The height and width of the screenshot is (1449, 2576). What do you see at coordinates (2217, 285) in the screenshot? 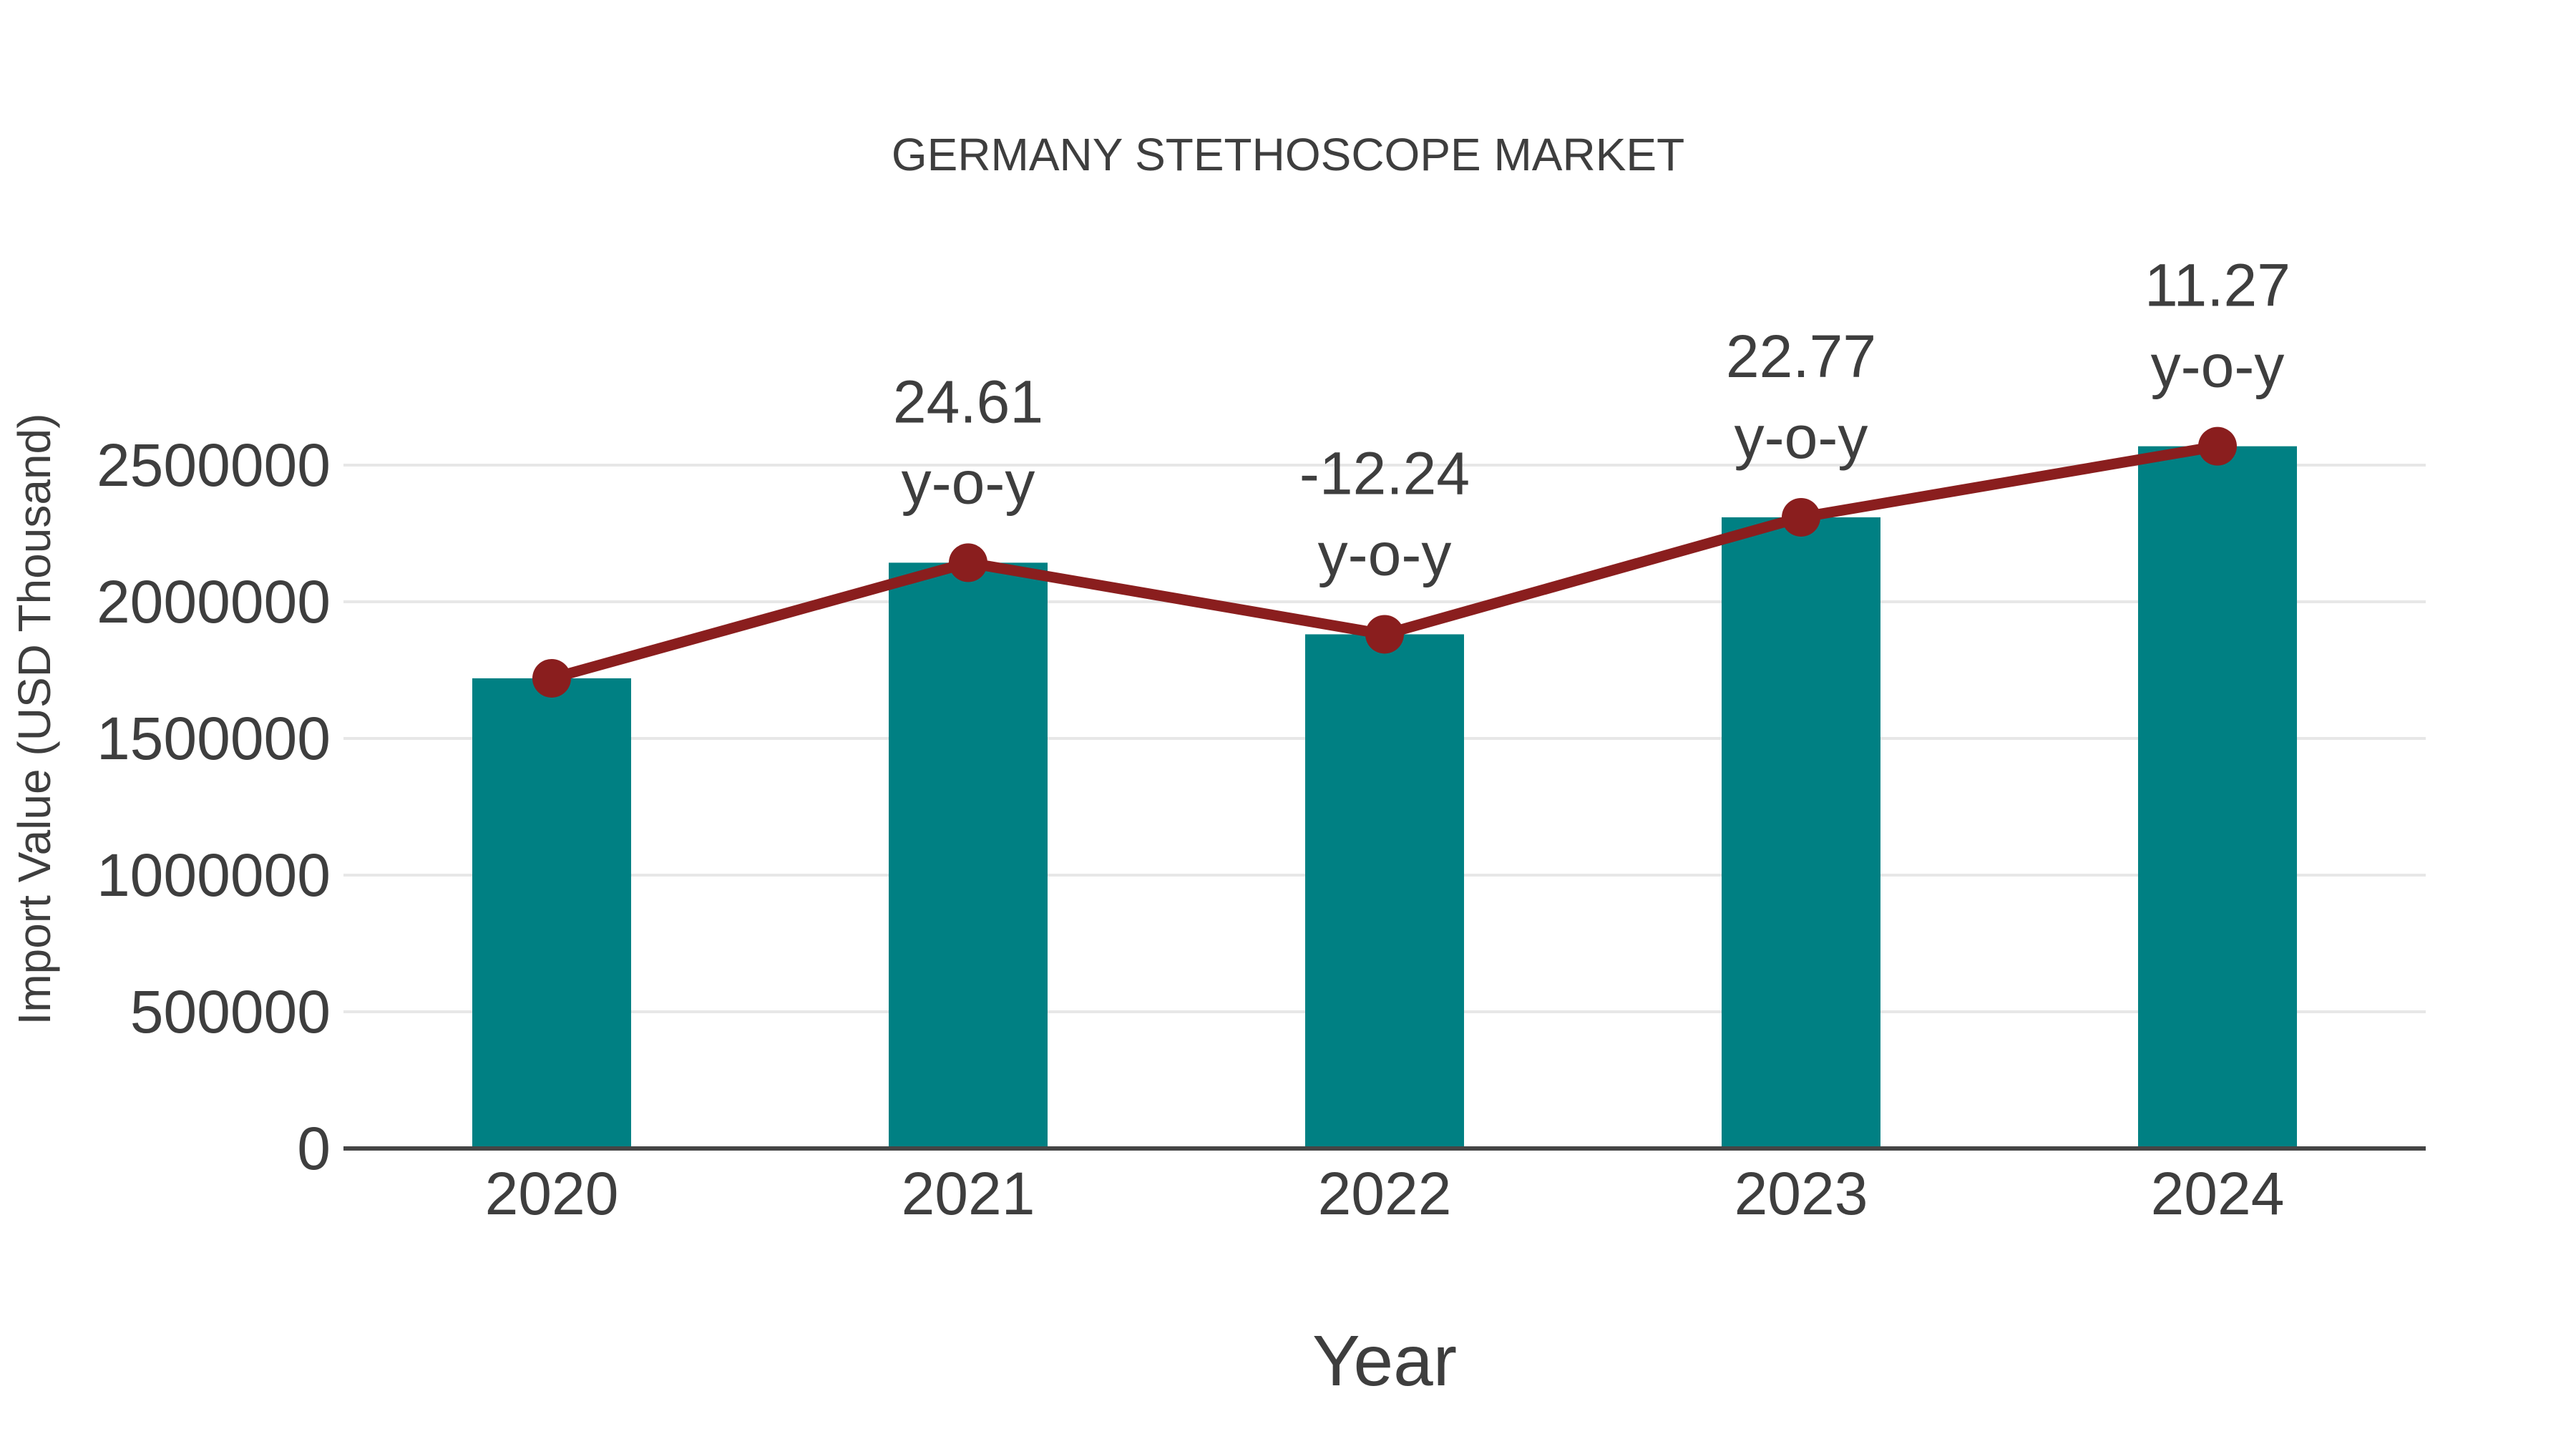
I see `annotation-value: 11.27` at bounding box center [2217, 285].